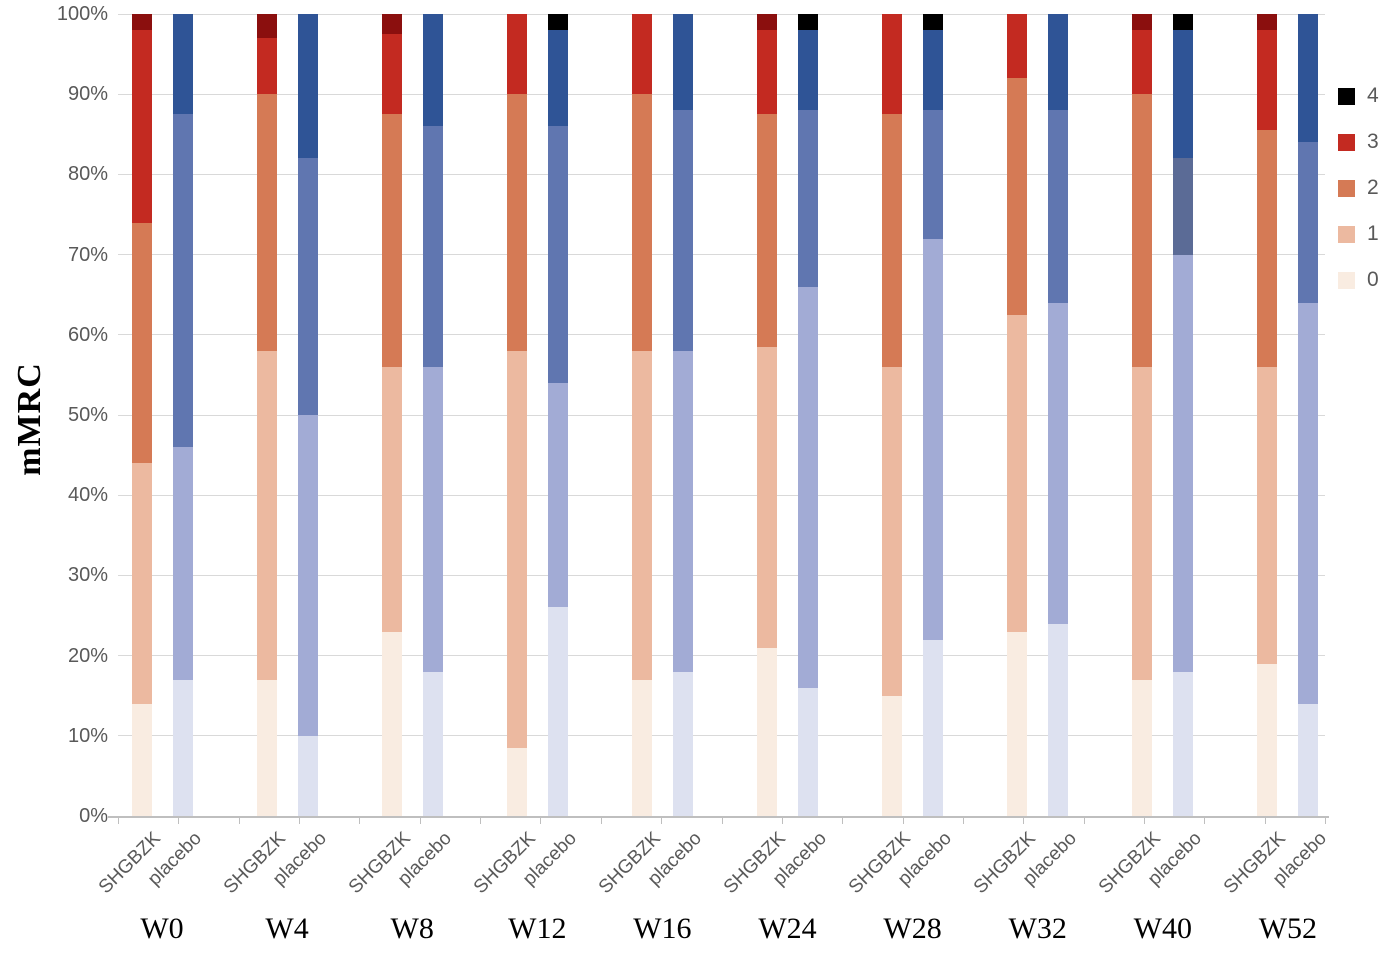  What do you see at coordinates (162, 928) in the screenshot?
I see `week-label: W0` at bounding box center [162, 928].